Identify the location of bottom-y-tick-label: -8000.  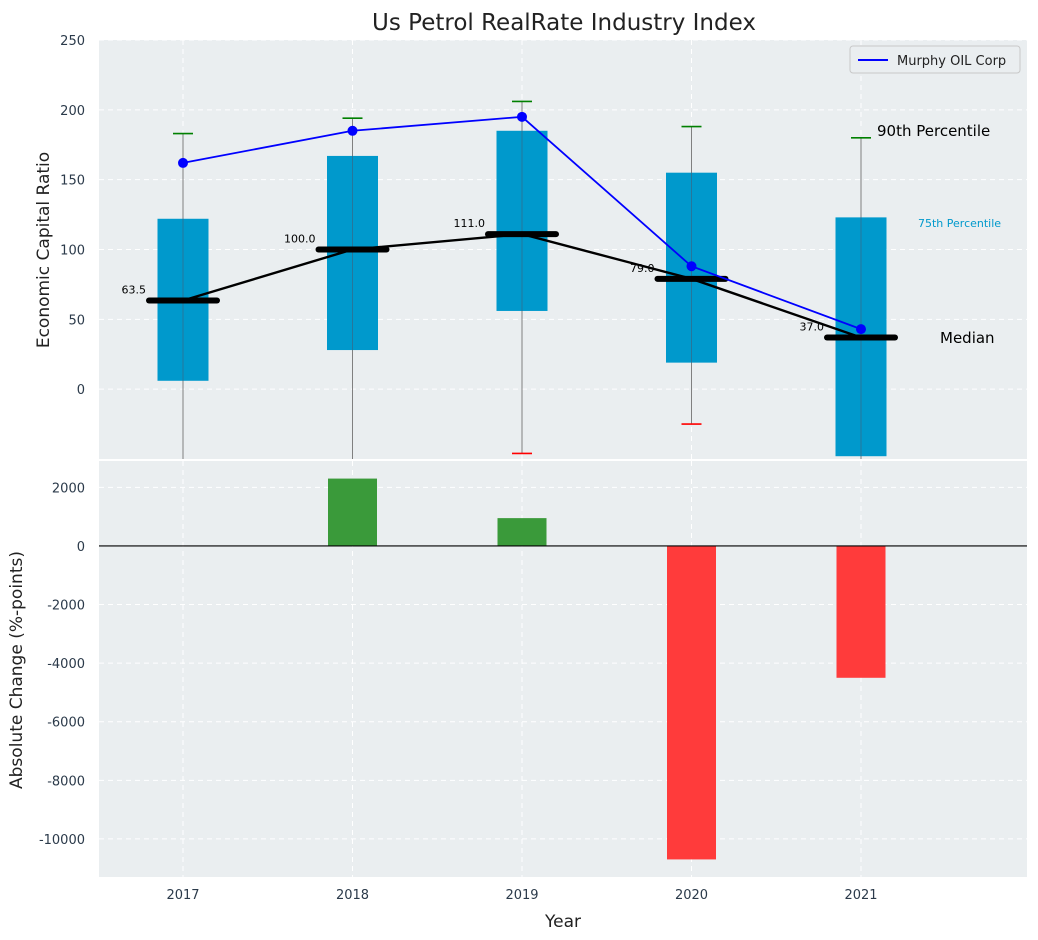
(66, 781).